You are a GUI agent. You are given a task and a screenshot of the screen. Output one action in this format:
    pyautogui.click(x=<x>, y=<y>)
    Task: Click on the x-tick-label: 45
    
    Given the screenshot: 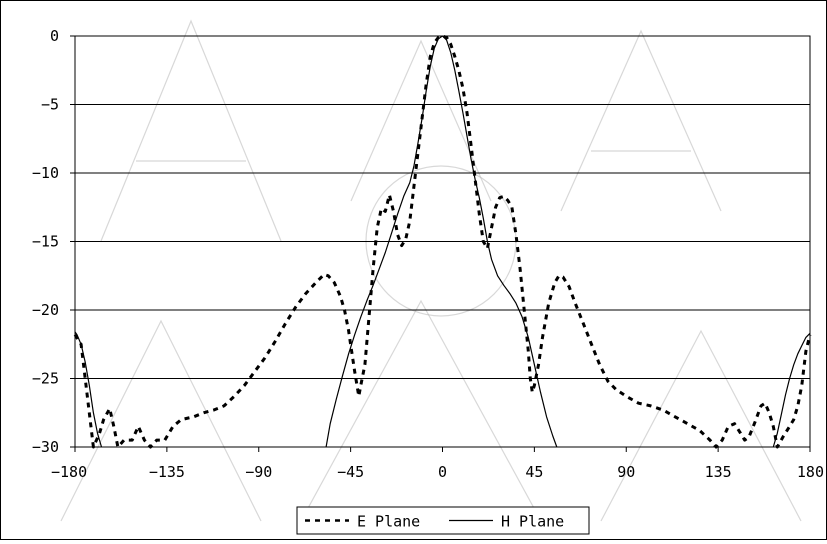 What is the action you would take?
    pyautogui.click(x=534, y=472)
    